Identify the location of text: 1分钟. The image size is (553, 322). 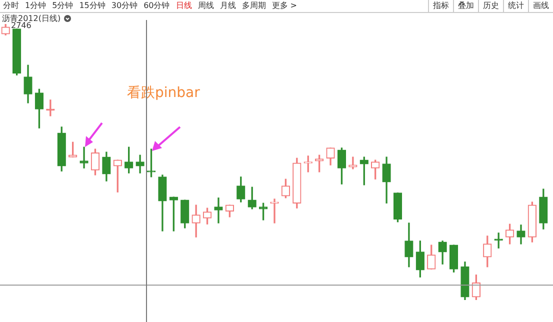
(35, 6).